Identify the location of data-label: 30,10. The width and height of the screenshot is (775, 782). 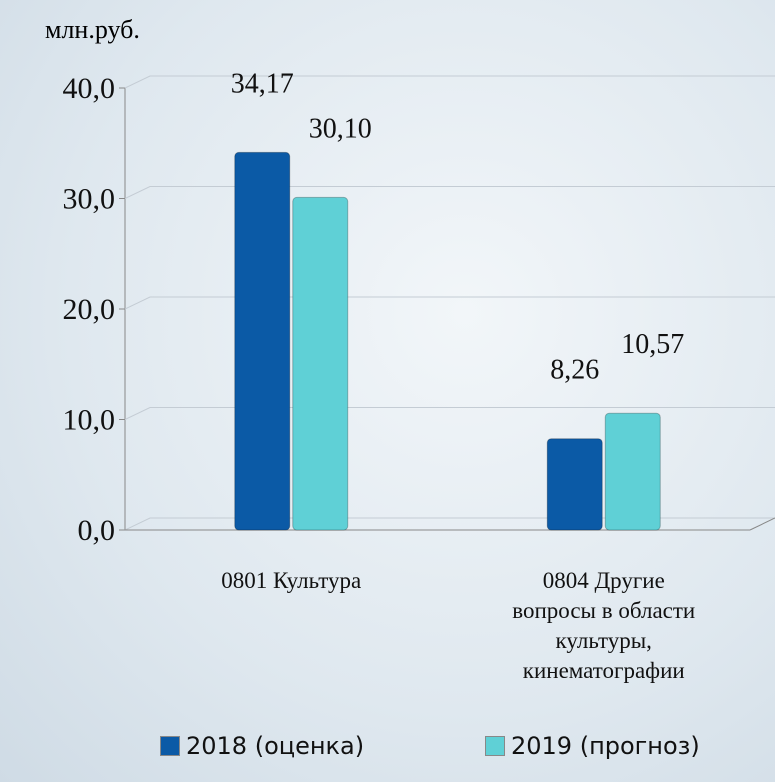
(340, 128).